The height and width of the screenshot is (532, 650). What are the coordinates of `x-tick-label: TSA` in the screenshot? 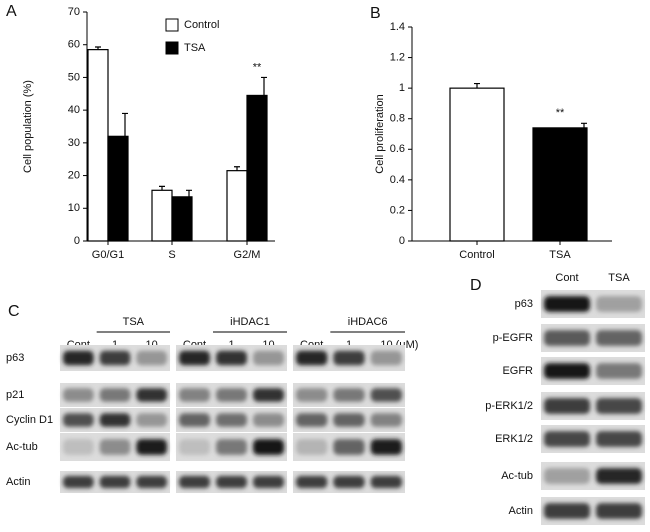 It's located at (560, 255).